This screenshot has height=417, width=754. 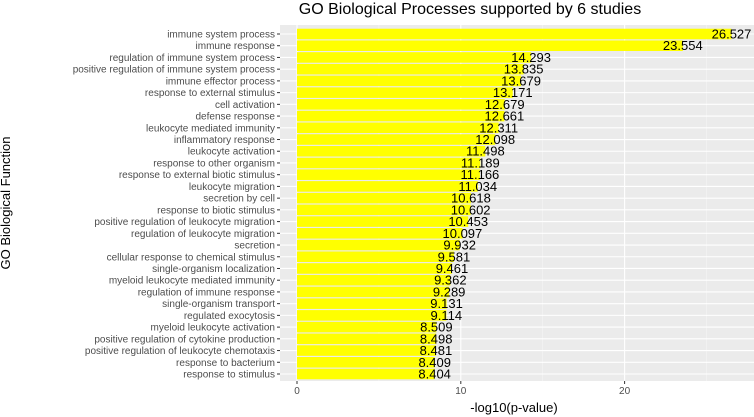 What do you see at coordinates (254, 246) in the screenshot?
I see `category-label: secretion` at bounding box center [254, 246].